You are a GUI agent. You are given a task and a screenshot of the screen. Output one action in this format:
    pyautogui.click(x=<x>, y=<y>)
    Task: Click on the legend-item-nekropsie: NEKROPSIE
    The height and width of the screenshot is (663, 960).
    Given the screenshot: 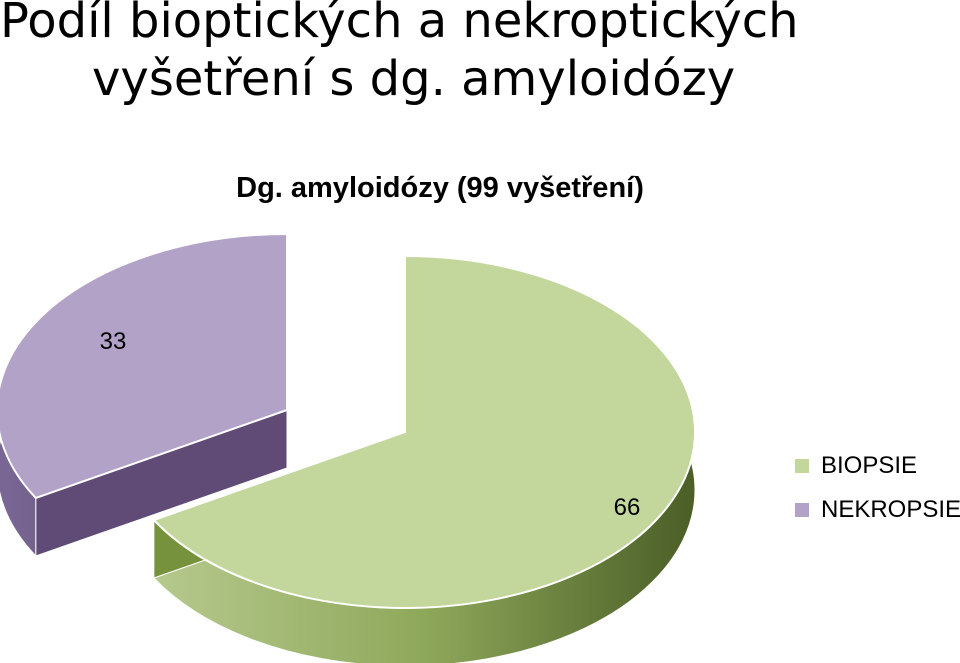 What is the action you would take?
    pyautogui.click(x=877, y=510)
    